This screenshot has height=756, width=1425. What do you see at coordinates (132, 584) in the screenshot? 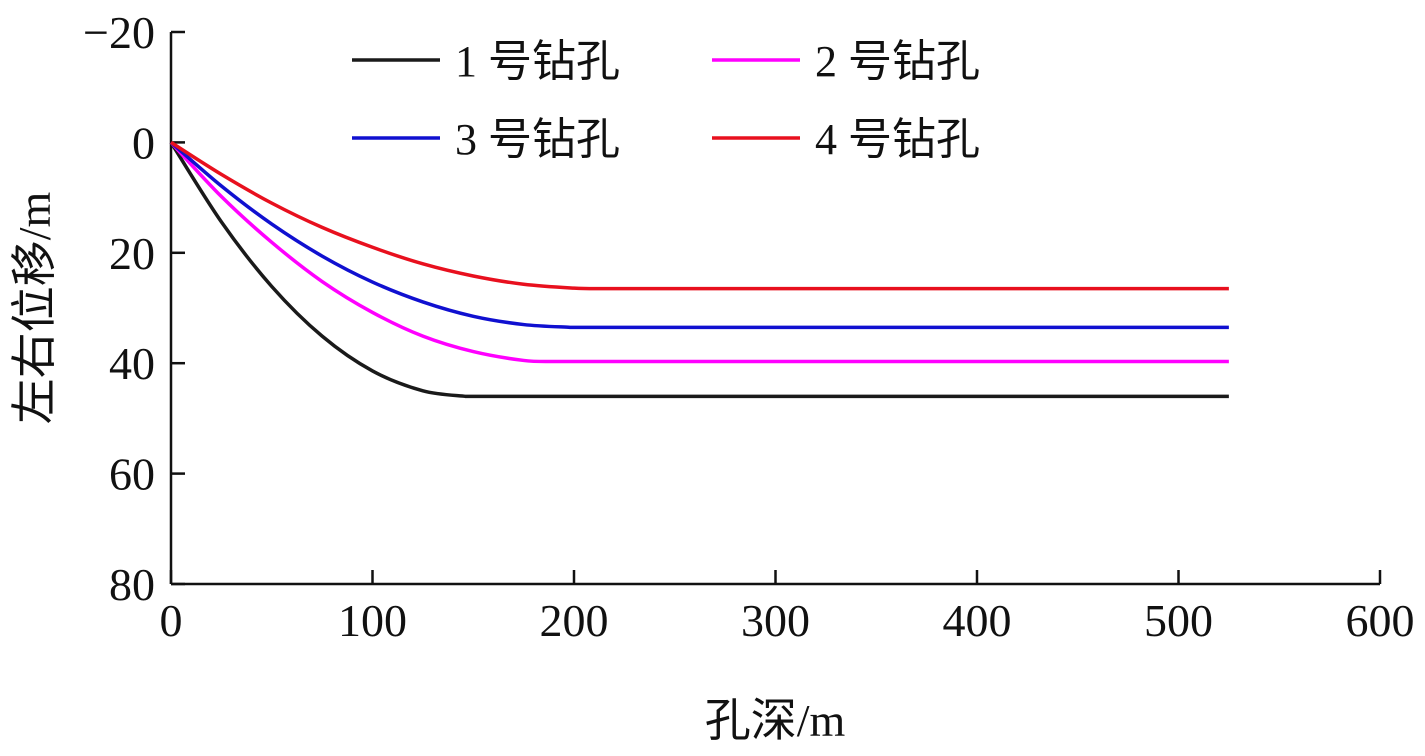
I see `y-tick-label: 80` at bounding box center [132, 584].